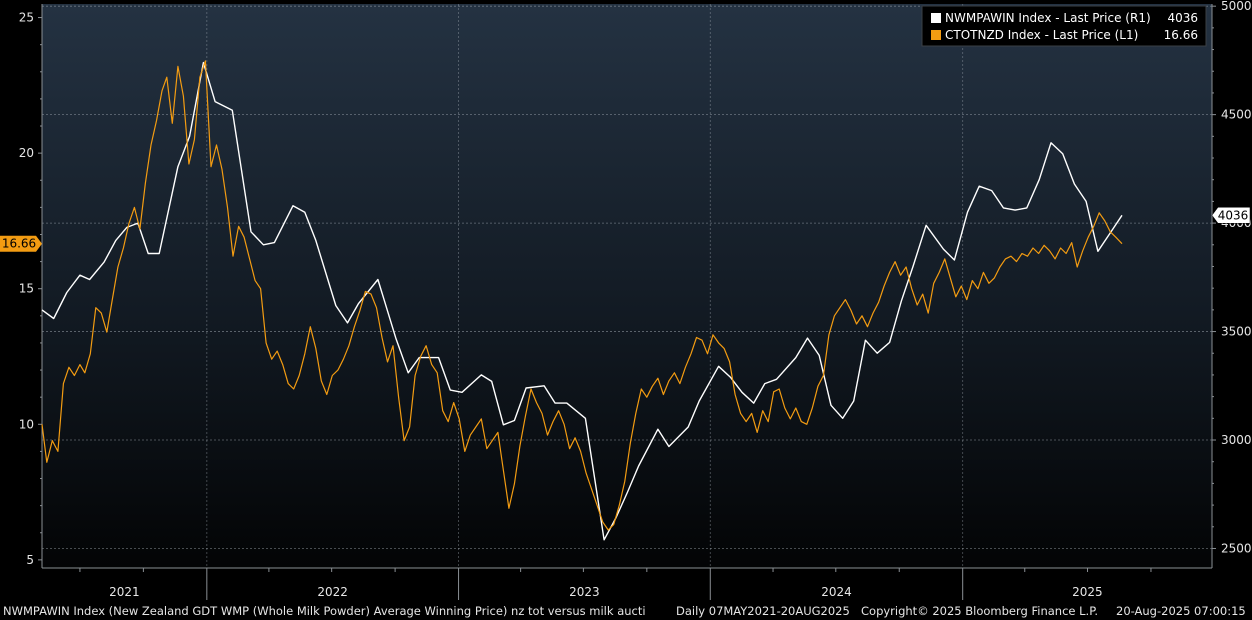 This screenshot has height=620, width=1252. Describe the element at coordinates (26, 424) in the screenshot. I see `y-left-tick-label: 10` at that location.